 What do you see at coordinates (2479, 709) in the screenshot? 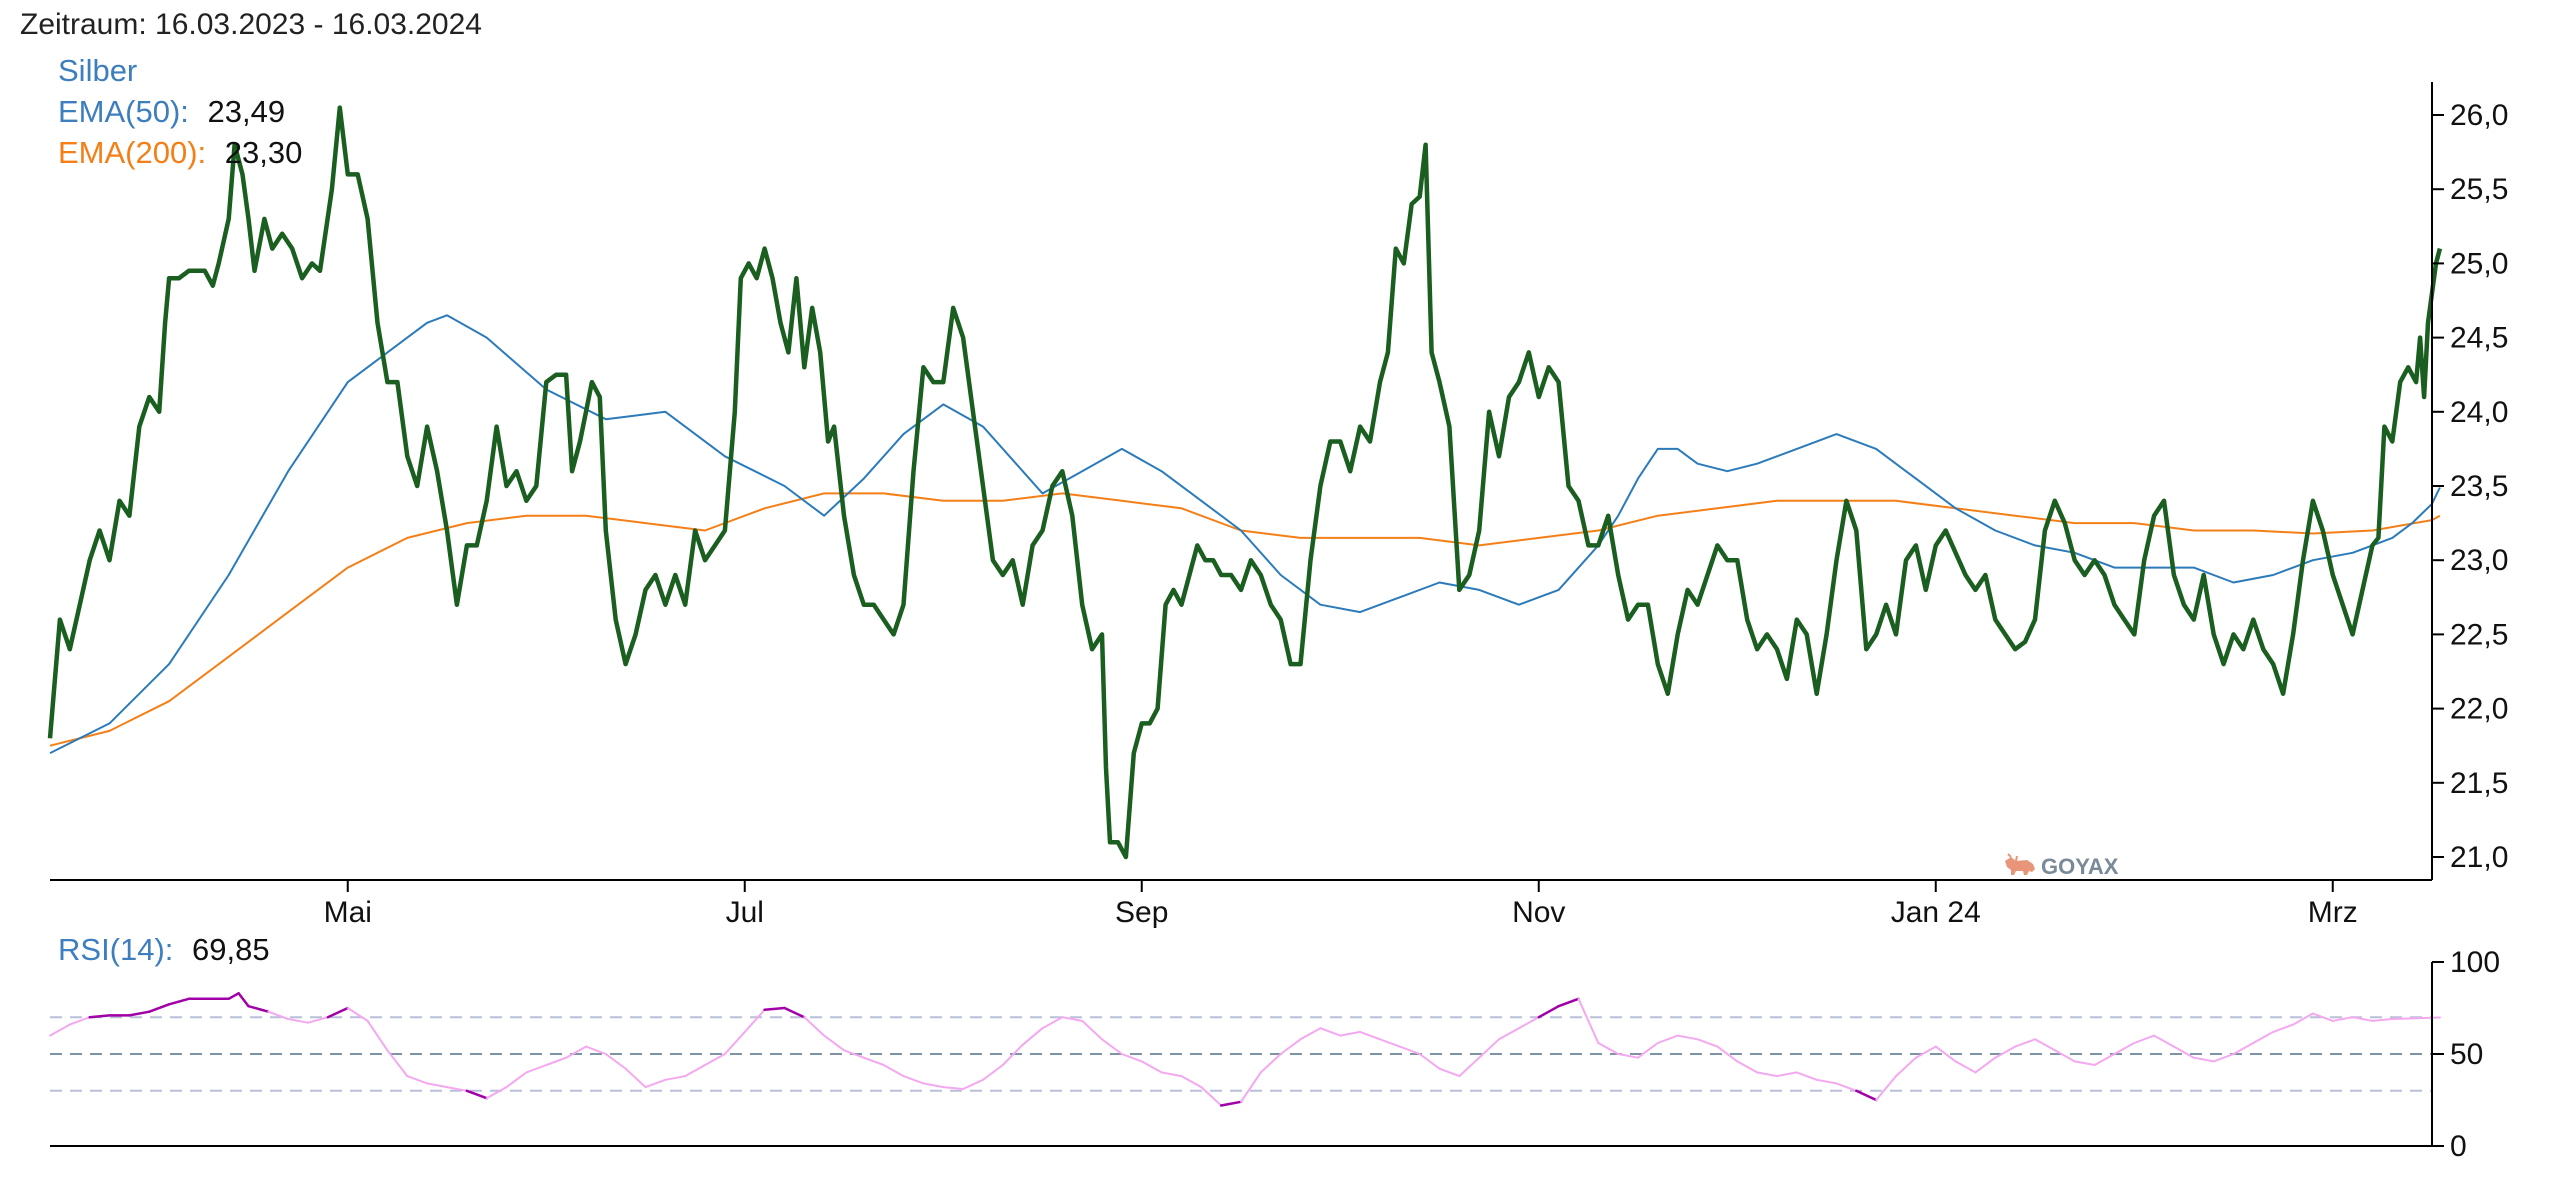
I see `price-y-tick-label: 22,0` at bounding box center [2479, 709].